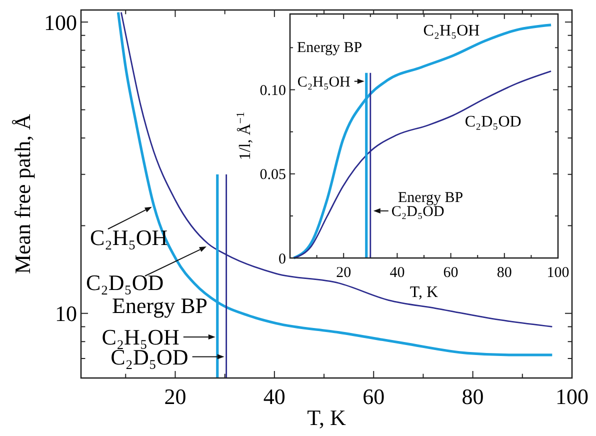 This screenshot has width=596, height=436. I want to click on y-axis-title: Mean free path, Å, so click(22, 194).